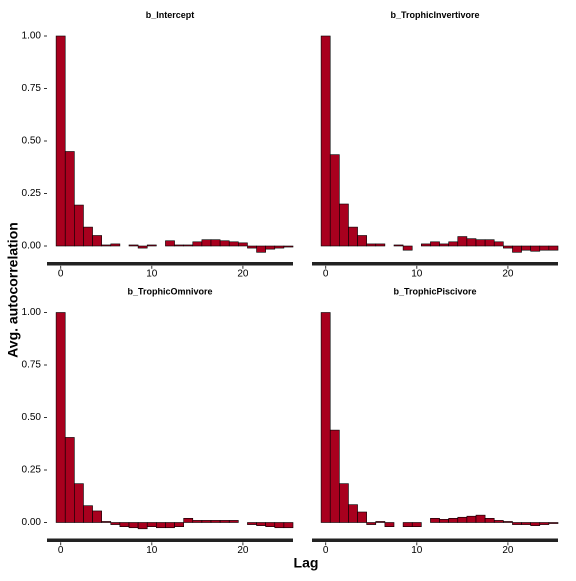  What do you see at coordinates (32, 522) in the screenshot?
I see `y-tick-label: 0.00` at bounding box center [32, 522].